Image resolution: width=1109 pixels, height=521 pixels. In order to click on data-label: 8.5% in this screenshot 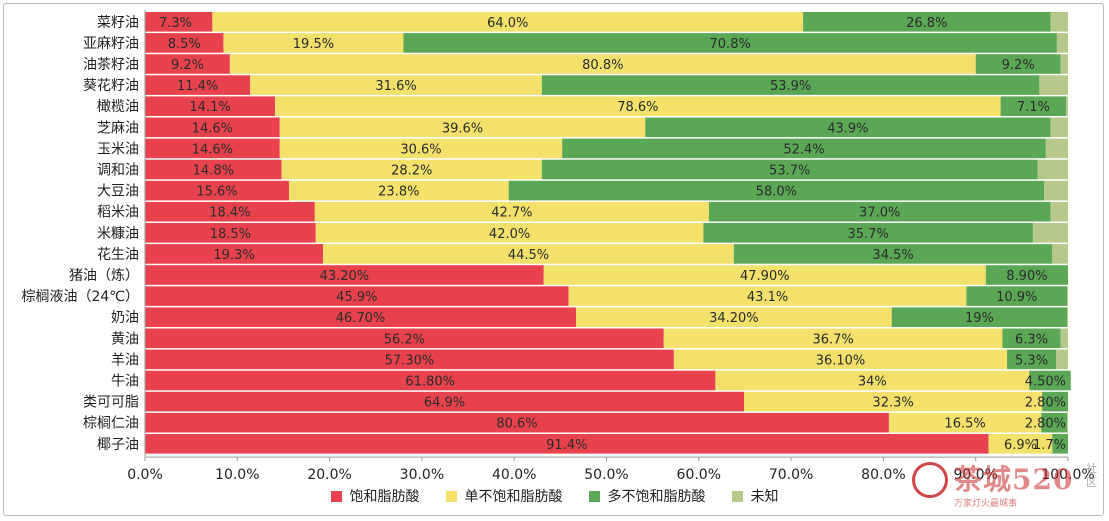, I will do `click(184, 44)`.